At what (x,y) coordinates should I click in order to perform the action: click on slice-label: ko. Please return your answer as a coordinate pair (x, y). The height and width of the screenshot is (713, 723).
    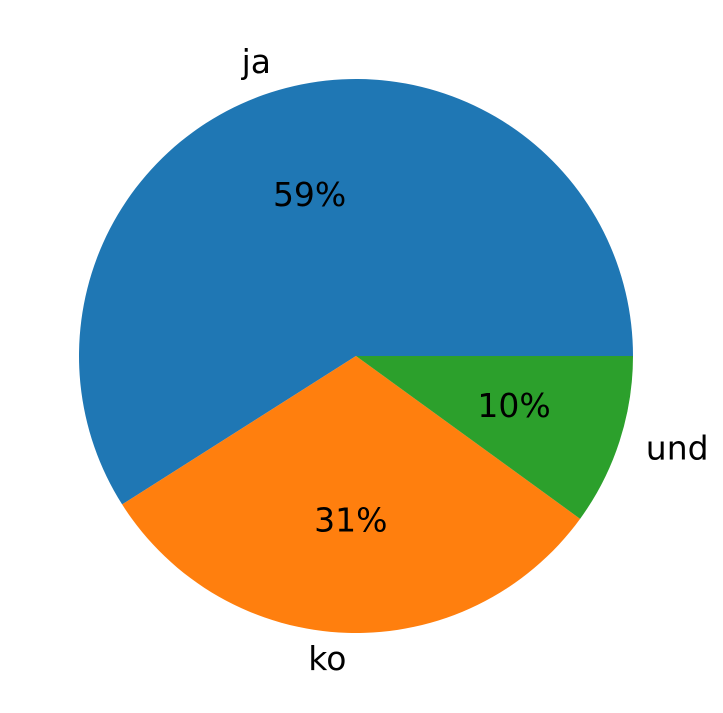
    Looking at the image, I should click on (327, 658).